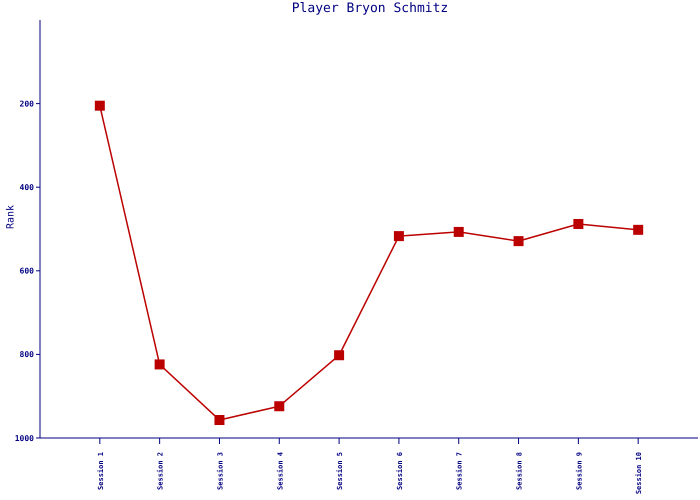  What do you see at coordinates (27, 187) in the screenshot?
I see `y-tick-label: 400` at bounding box center [27, 187].